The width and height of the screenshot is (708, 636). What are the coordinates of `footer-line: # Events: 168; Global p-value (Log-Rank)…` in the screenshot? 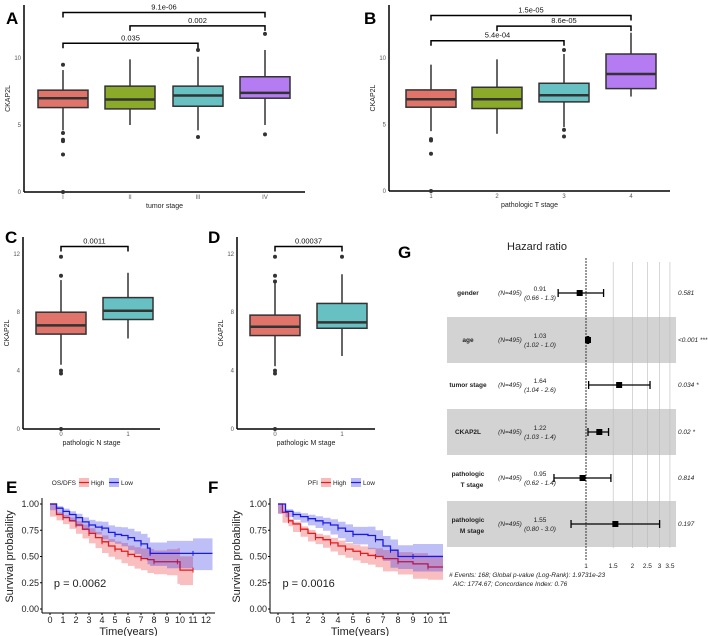 It's located at (527, 575).